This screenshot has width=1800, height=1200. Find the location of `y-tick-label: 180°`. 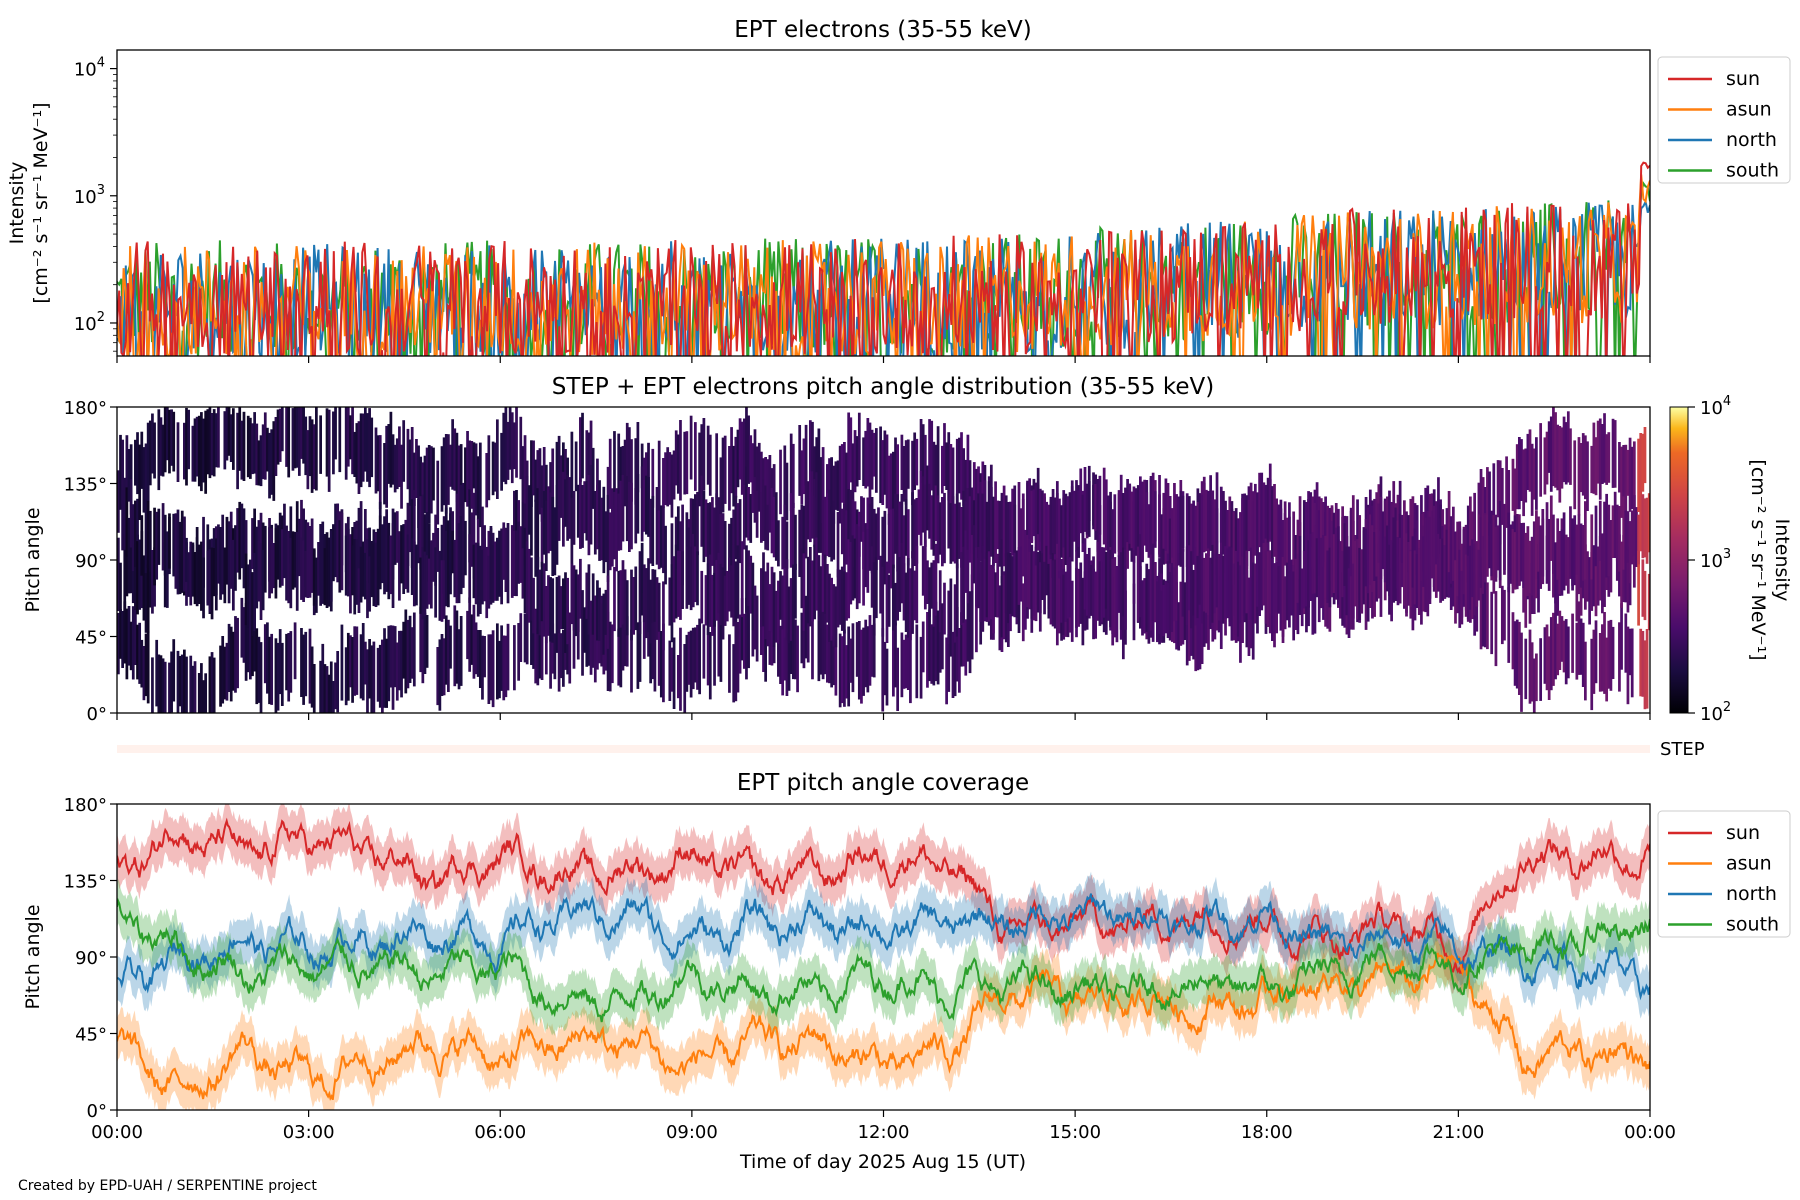

y-tick-label: 180° is located at coordinates (85, 408).